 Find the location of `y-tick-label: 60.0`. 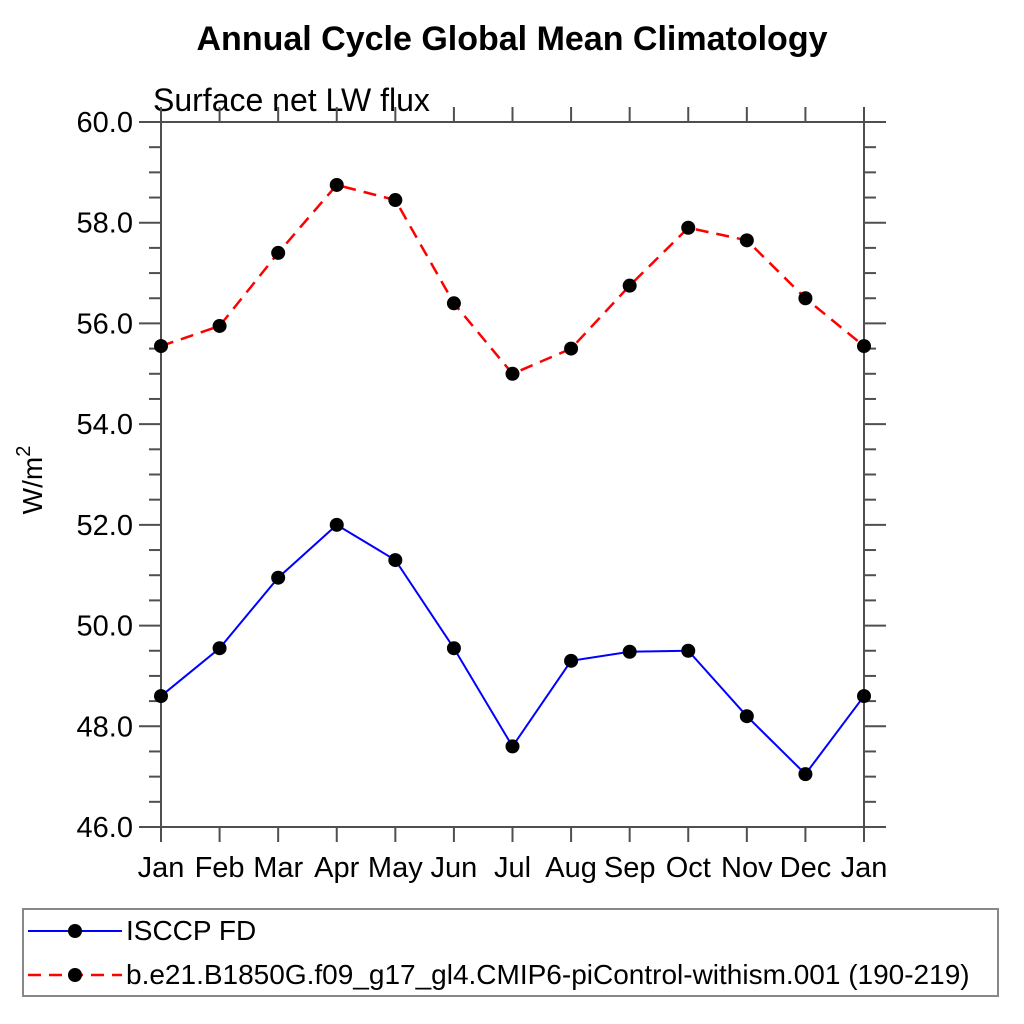

y-tick-label: 60.0 is located at coordinates (105, 123).